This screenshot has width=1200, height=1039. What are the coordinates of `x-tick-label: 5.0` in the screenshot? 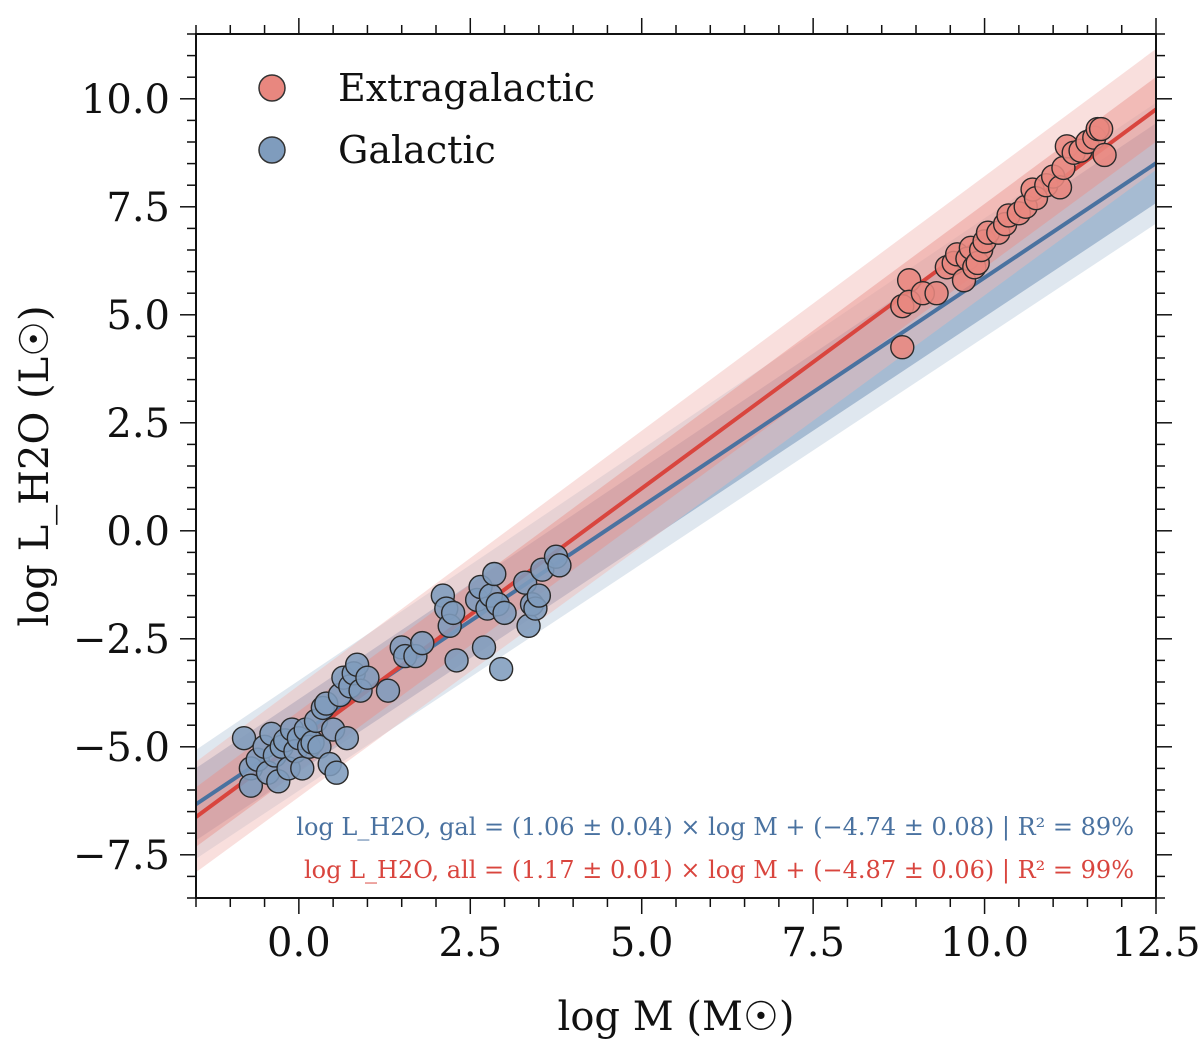 It's located at (642, 943).